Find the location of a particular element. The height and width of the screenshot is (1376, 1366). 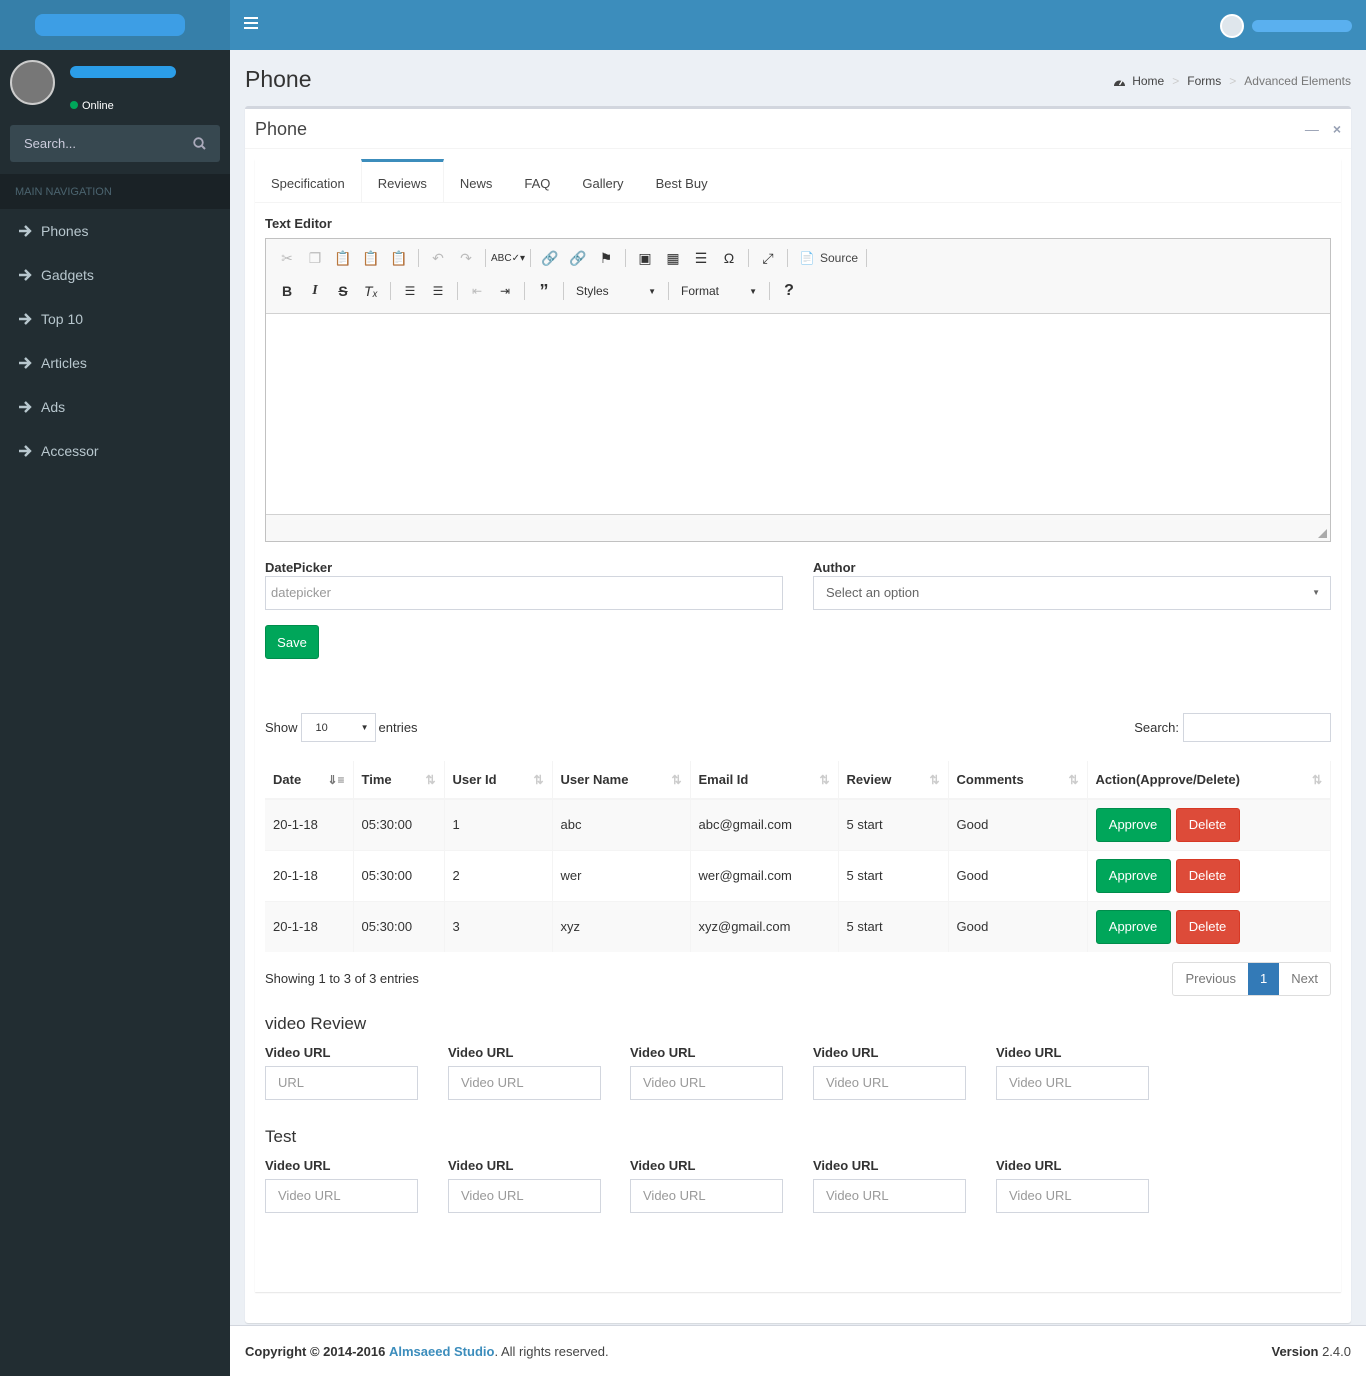

video-url-input: URL is located at coordinates (341, 1083).